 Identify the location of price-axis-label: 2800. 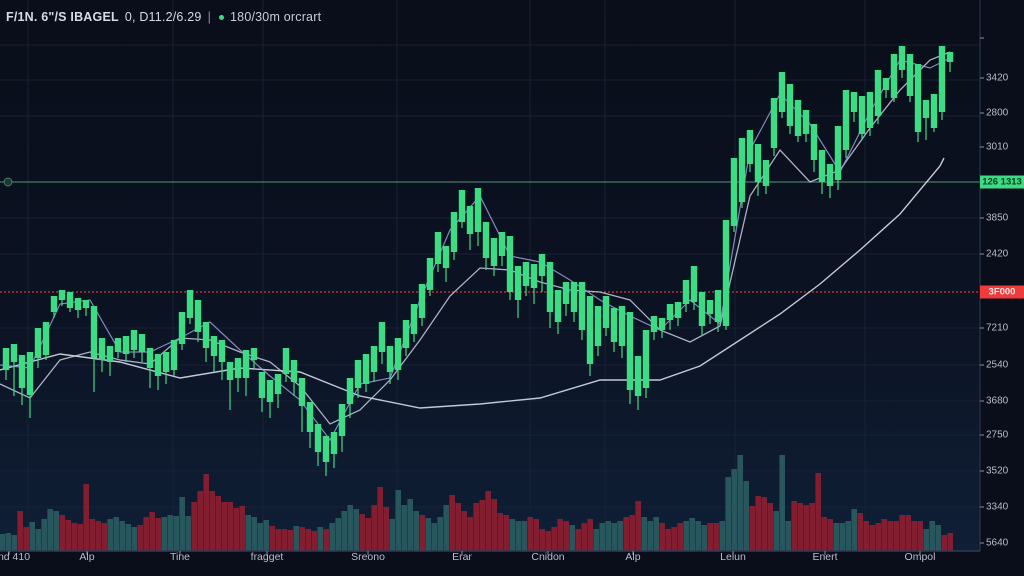
(997, 113).